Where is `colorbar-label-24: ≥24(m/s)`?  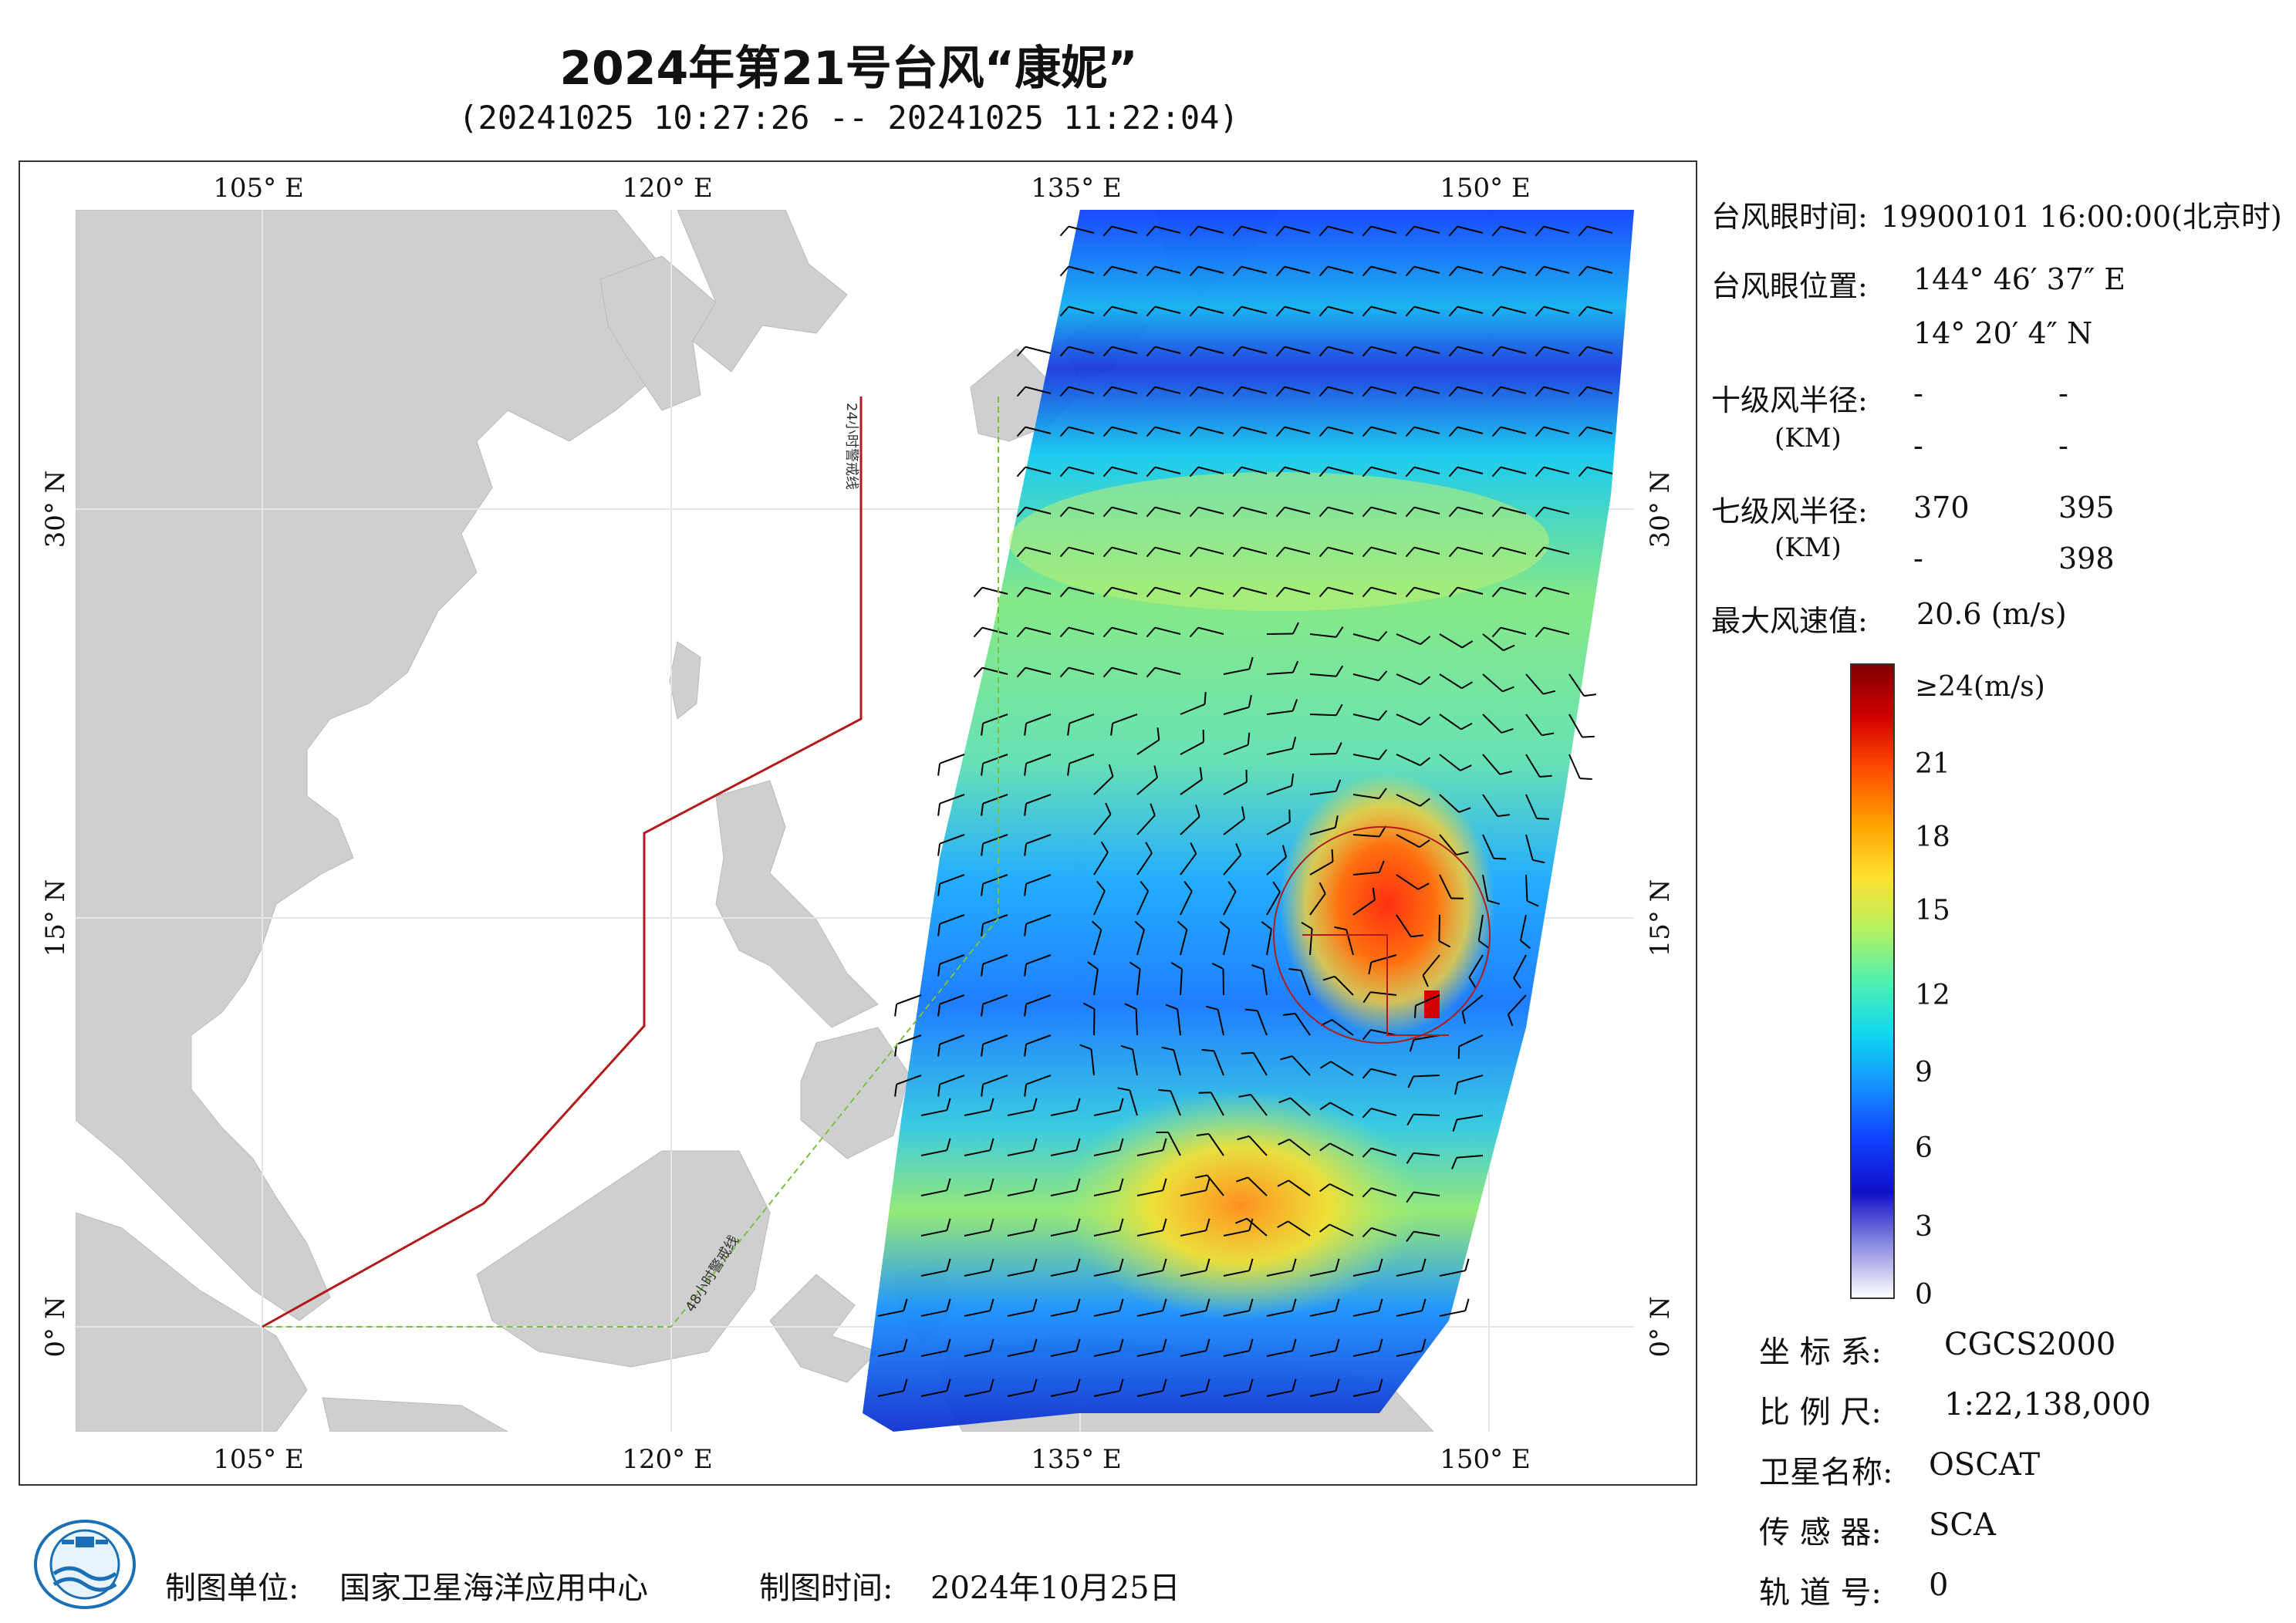
colorbar-label-24: ≥24(m/s) is located at coordinates (1980, 687).